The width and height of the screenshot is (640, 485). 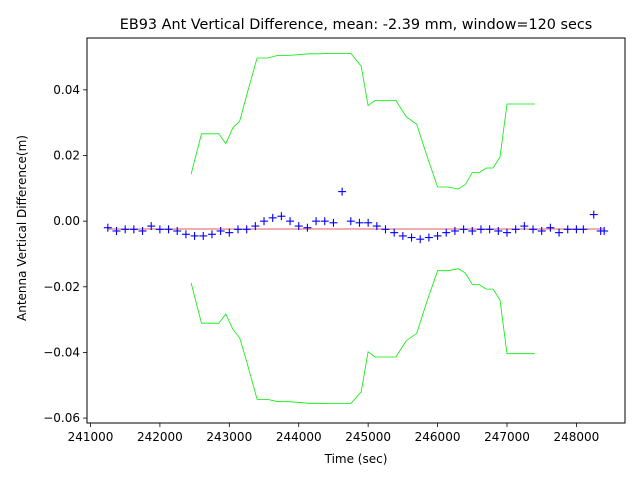 What do you see at coordinates (61, 418) in the screenshot?
I see `y-tick-label: −0.06` at bounding box center [61, 418].